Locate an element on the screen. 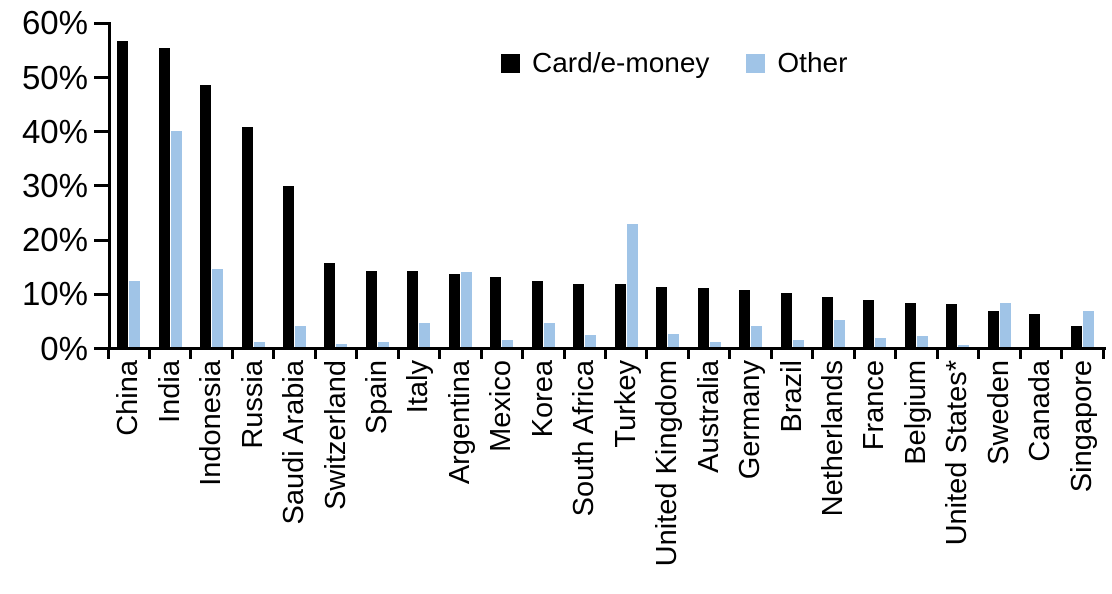 The width and height of the screenshot is (1112, 594). x-axis-category-label: South Africa is located at coordinates (584, 438).